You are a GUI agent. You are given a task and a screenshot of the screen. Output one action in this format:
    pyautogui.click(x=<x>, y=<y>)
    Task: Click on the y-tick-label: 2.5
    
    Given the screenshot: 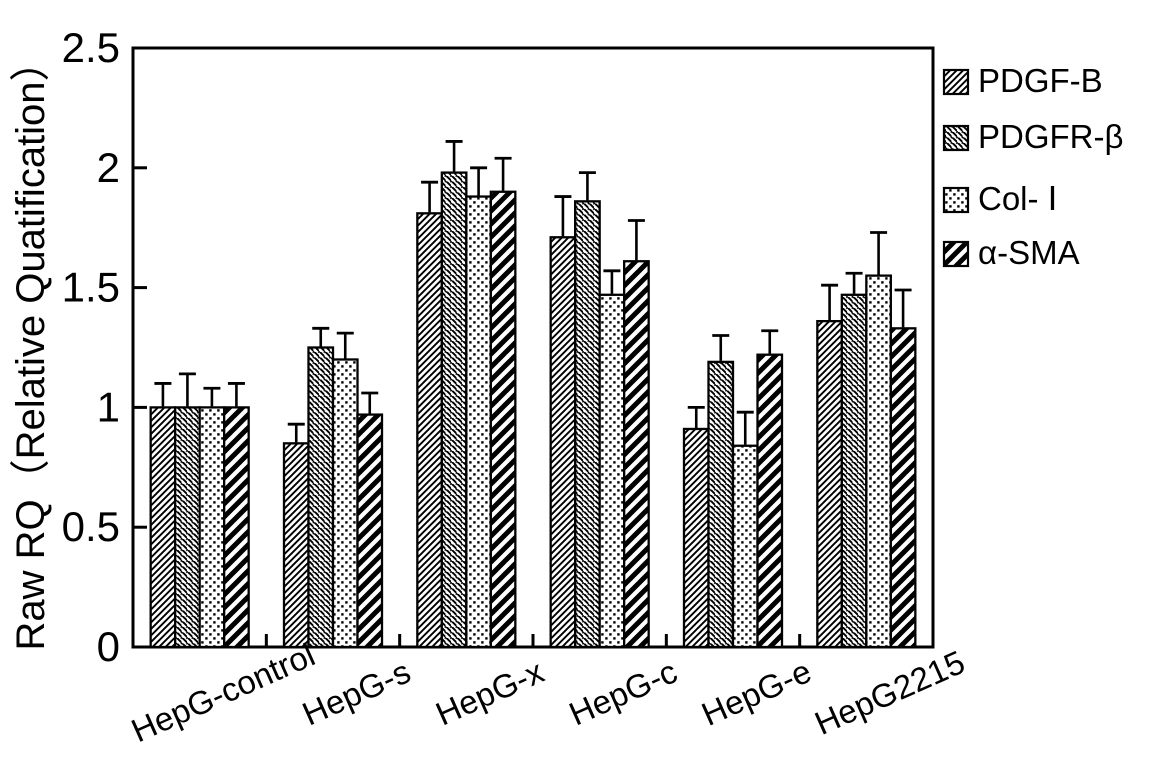 What is the action you would take?
    pyautogui.click(x=91, y=47)
    